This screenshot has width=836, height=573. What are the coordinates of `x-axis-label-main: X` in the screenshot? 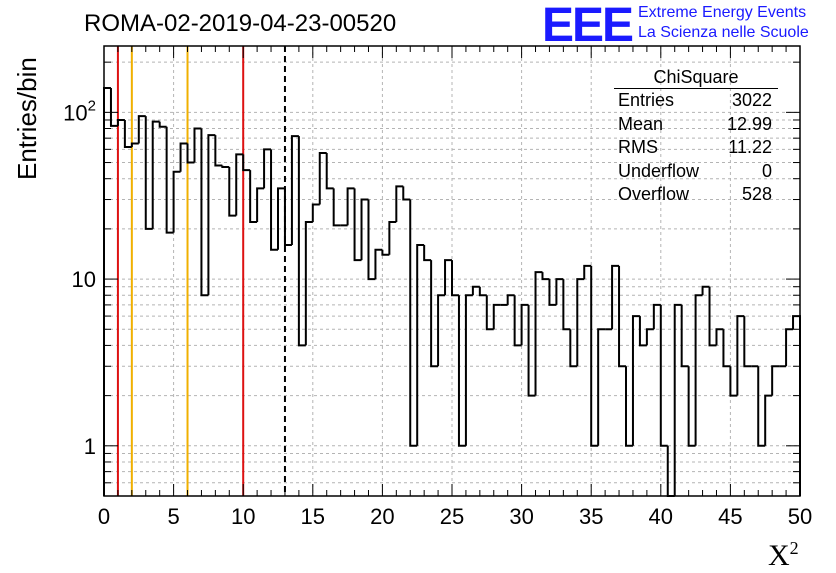 It's located at (779, 555).